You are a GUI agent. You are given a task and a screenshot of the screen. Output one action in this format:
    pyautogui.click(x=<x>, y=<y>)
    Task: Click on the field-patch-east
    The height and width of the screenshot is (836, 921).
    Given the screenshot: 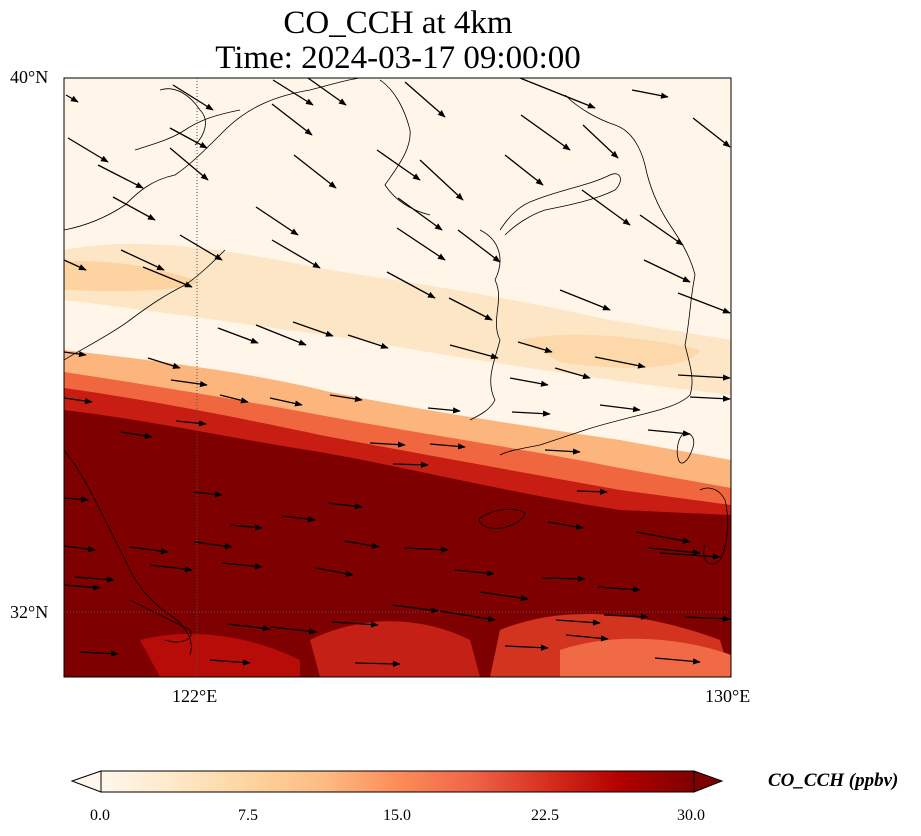 What is the action you would take?
    pyautogui.click(x=610, y=351)
    